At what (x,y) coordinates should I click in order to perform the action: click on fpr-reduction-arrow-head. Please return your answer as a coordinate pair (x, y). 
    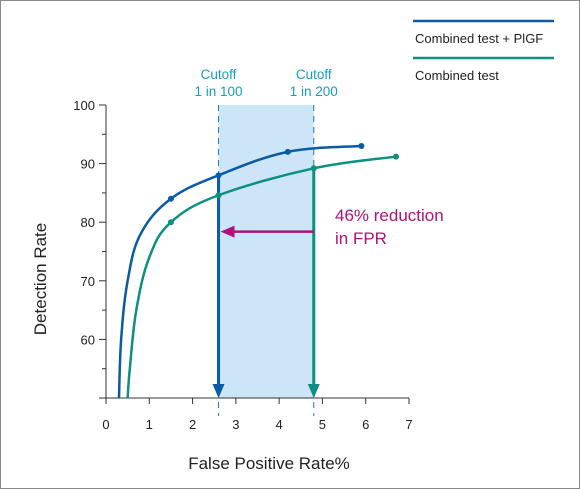
    Looking at the image, I should click on (227, 231).